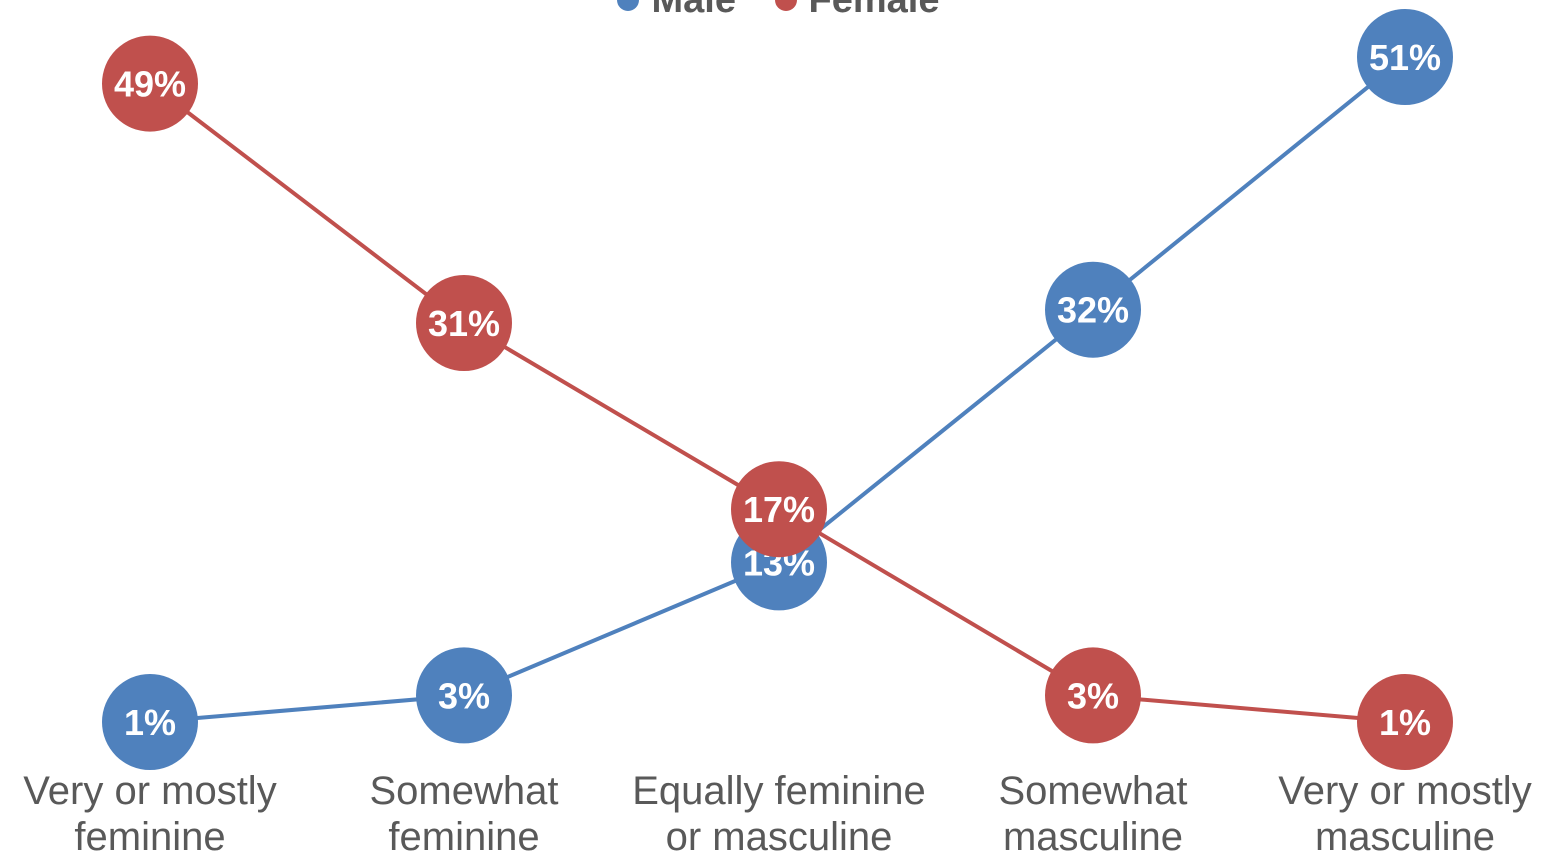  I want to click on data-point-male: 1%, so click(150, 722).